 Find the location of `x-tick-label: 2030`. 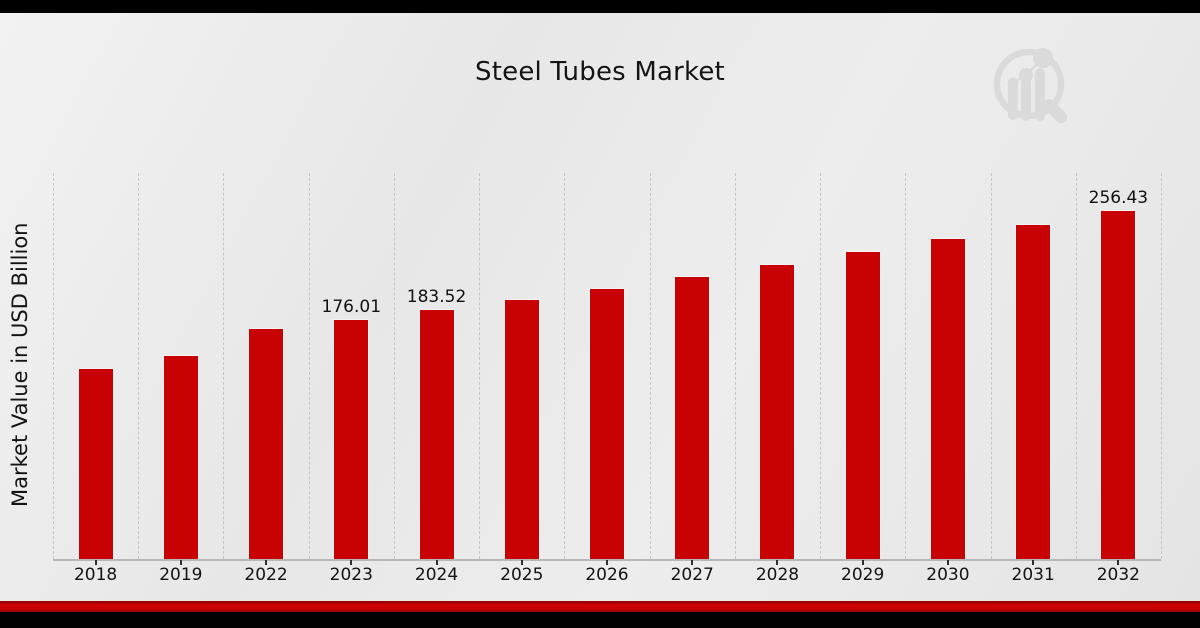

x-tick-label: 2030 is located at coordinates (948, 575).